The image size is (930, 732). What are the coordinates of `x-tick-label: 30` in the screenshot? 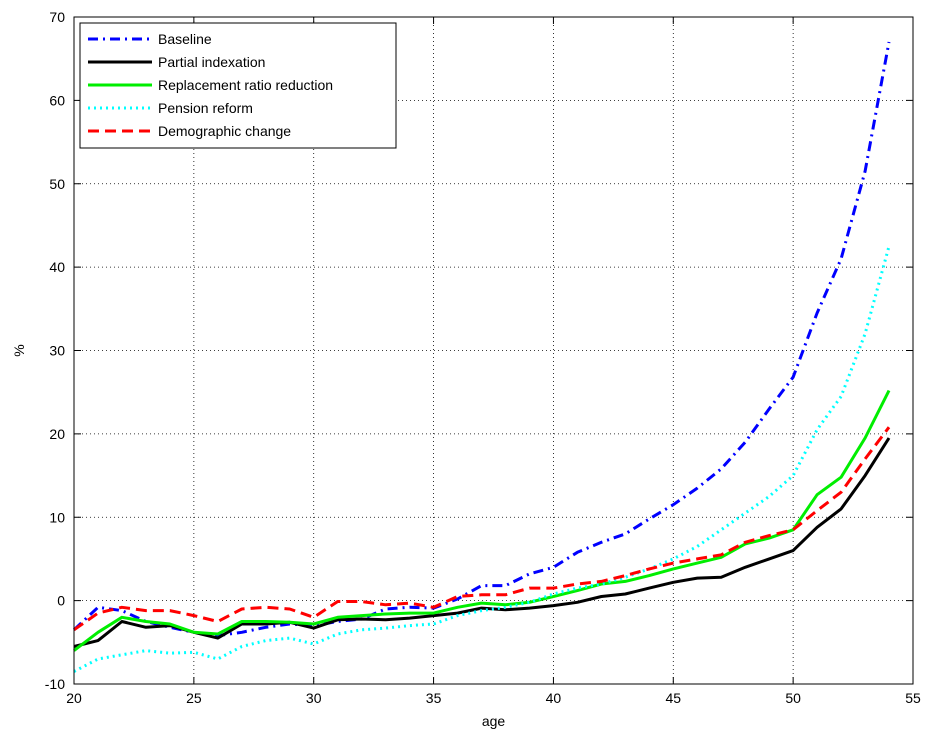 It's located at (314, 698).